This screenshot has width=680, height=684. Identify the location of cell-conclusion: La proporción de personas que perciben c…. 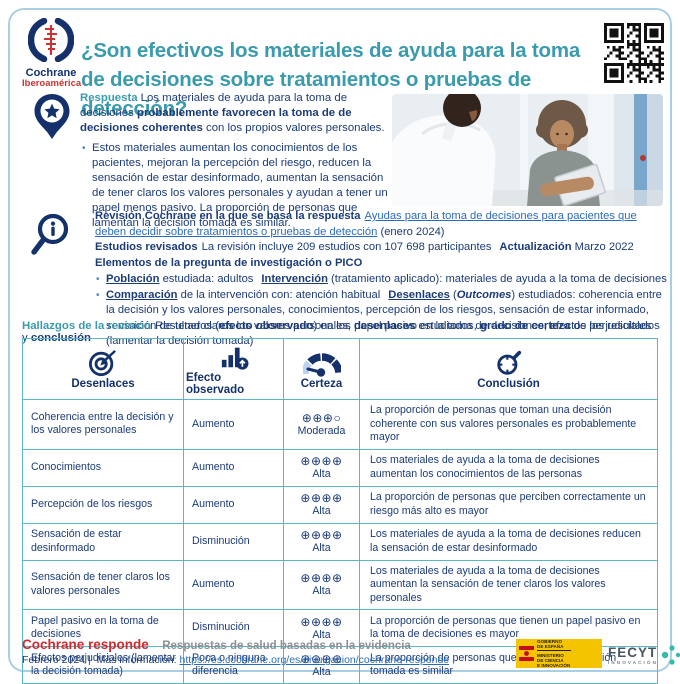
(508, 504).